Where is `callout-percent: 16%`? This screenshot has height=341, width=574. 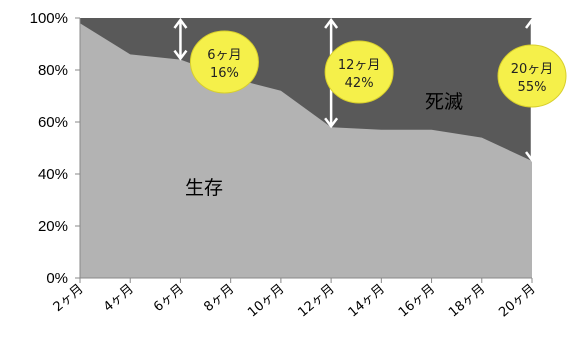
callout-percent: 16% is located at coordinates (224, 73).